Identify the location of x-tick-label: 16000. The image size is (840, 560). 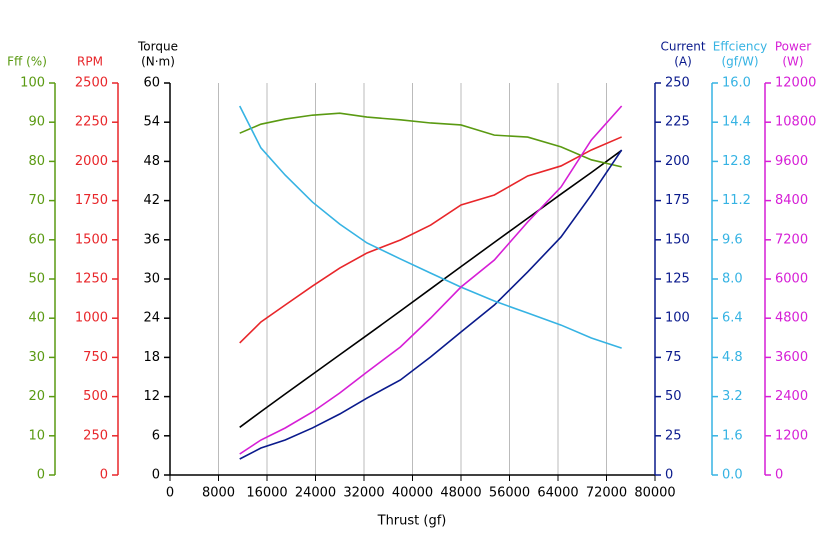
(266, 493).